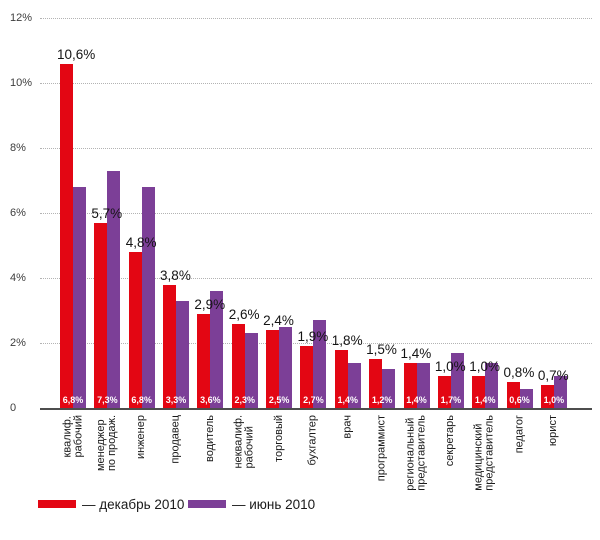  I want to click on x-axis-label-line: юрист, so click(553, 431).